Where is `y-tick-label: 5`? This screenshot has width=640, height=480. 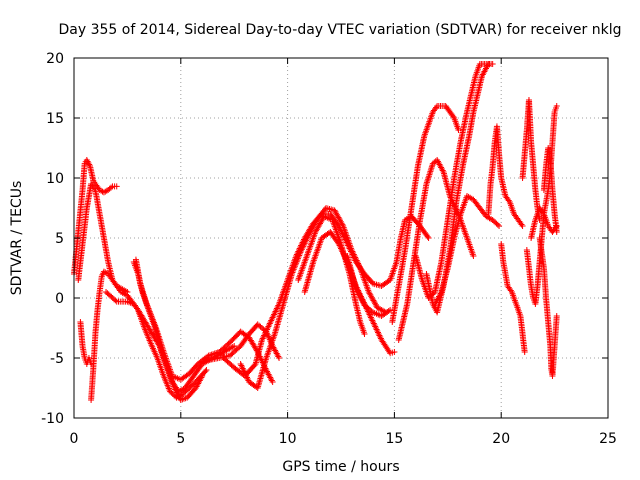
y-tick-label: 5 is located at coordinates (59, 239).